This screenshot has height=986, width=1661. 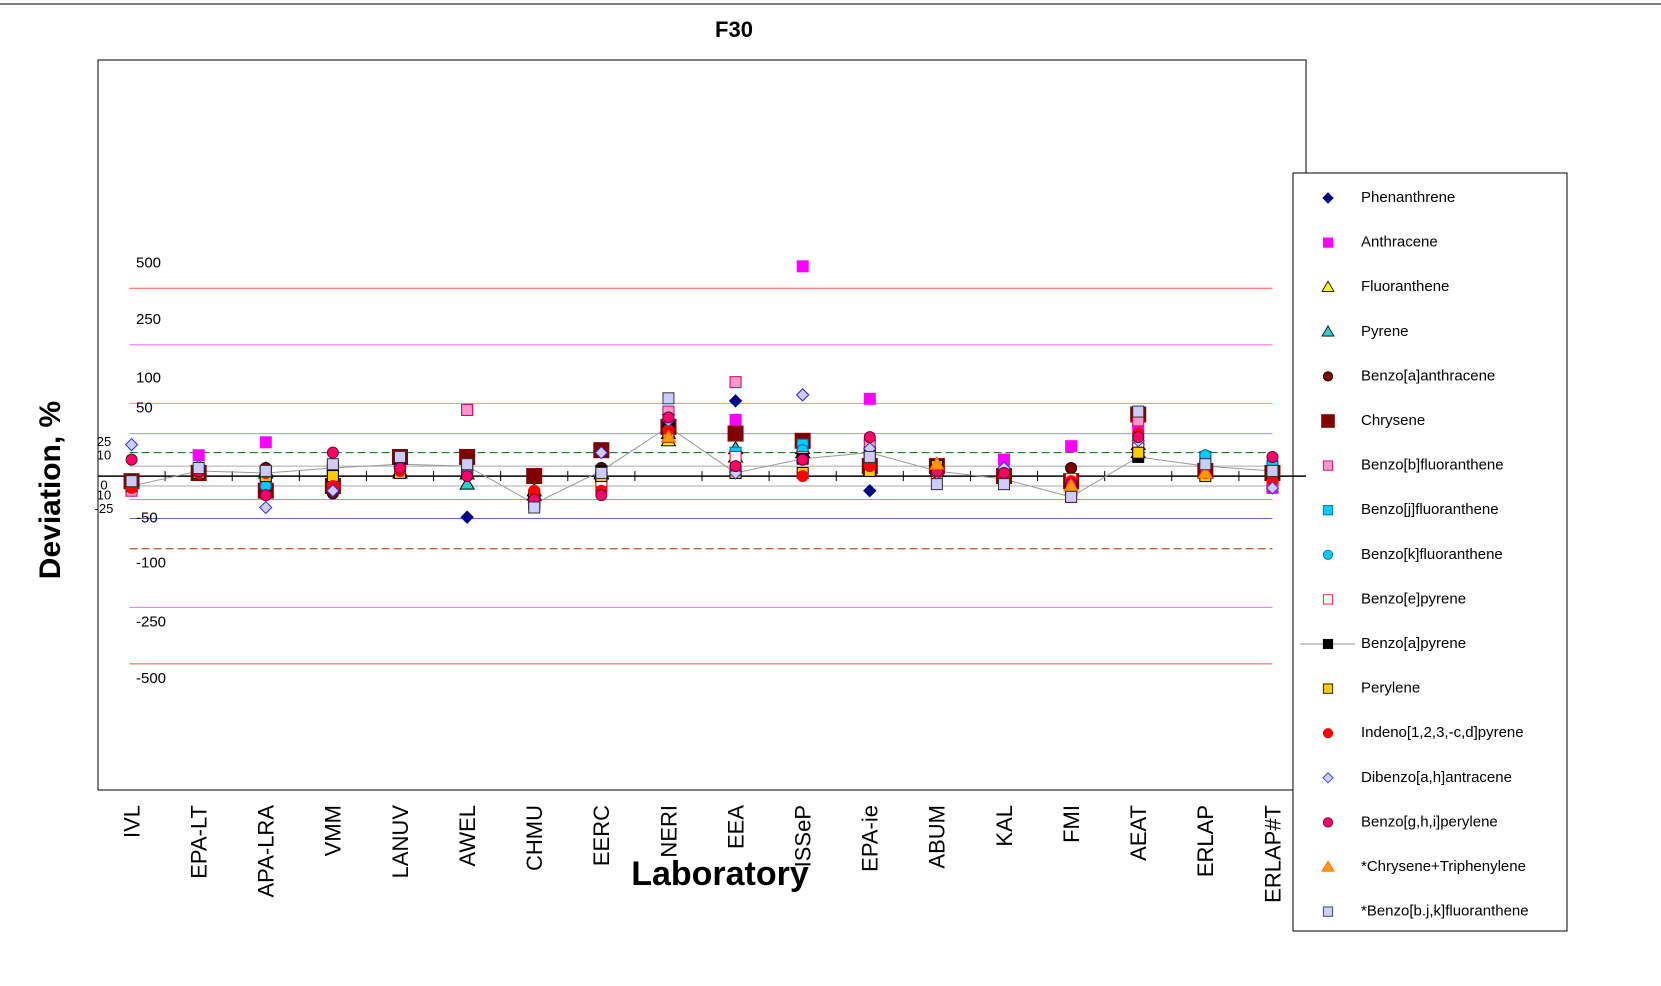 What do you see at coordinates (467, 836) in the screenshot?
I see `x-tick-label: AWEL` at bounding box center [467, 836].